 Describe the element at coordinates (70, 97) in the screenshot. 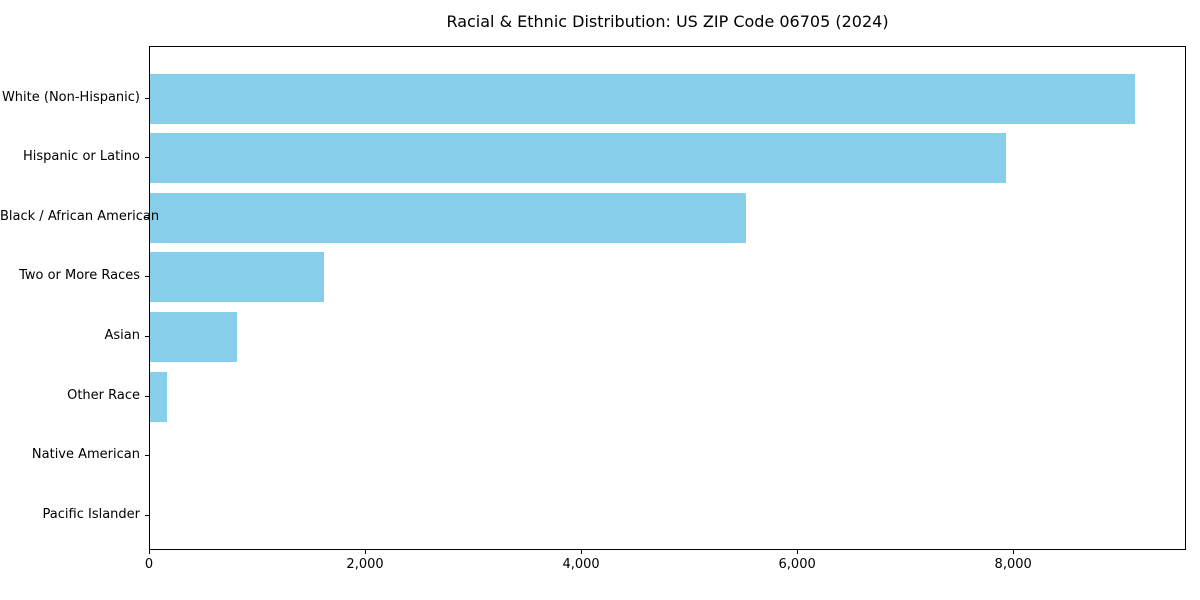

I see `y-tick-label: White (Non-Hispanic)` at that location.